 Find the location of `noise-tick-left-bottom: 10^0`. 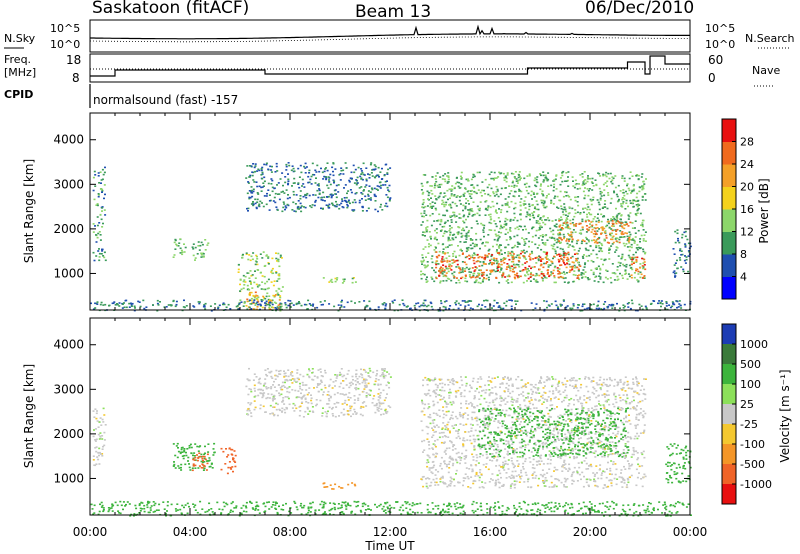

noise-tick-left-bottom: 10^0 is located at coordinates (65, 44).